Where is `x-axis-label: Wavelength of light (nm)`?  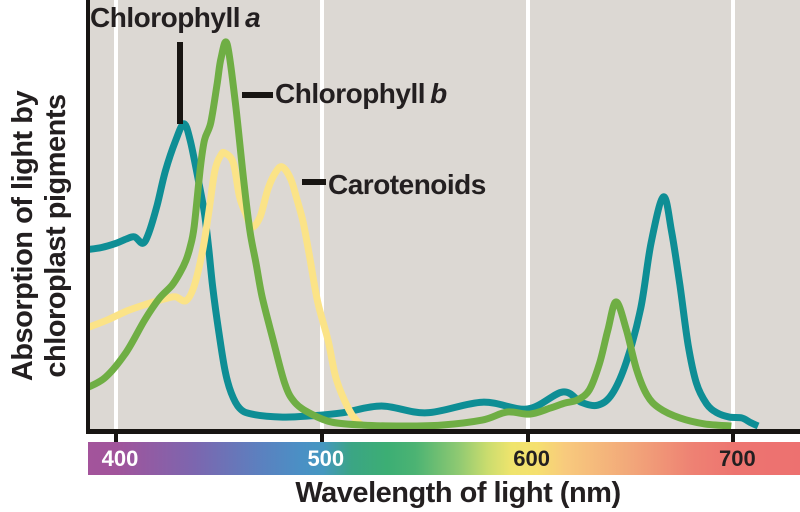
x-axis-label: Wavelength of light (nm) is located at coordinates (458, 493).